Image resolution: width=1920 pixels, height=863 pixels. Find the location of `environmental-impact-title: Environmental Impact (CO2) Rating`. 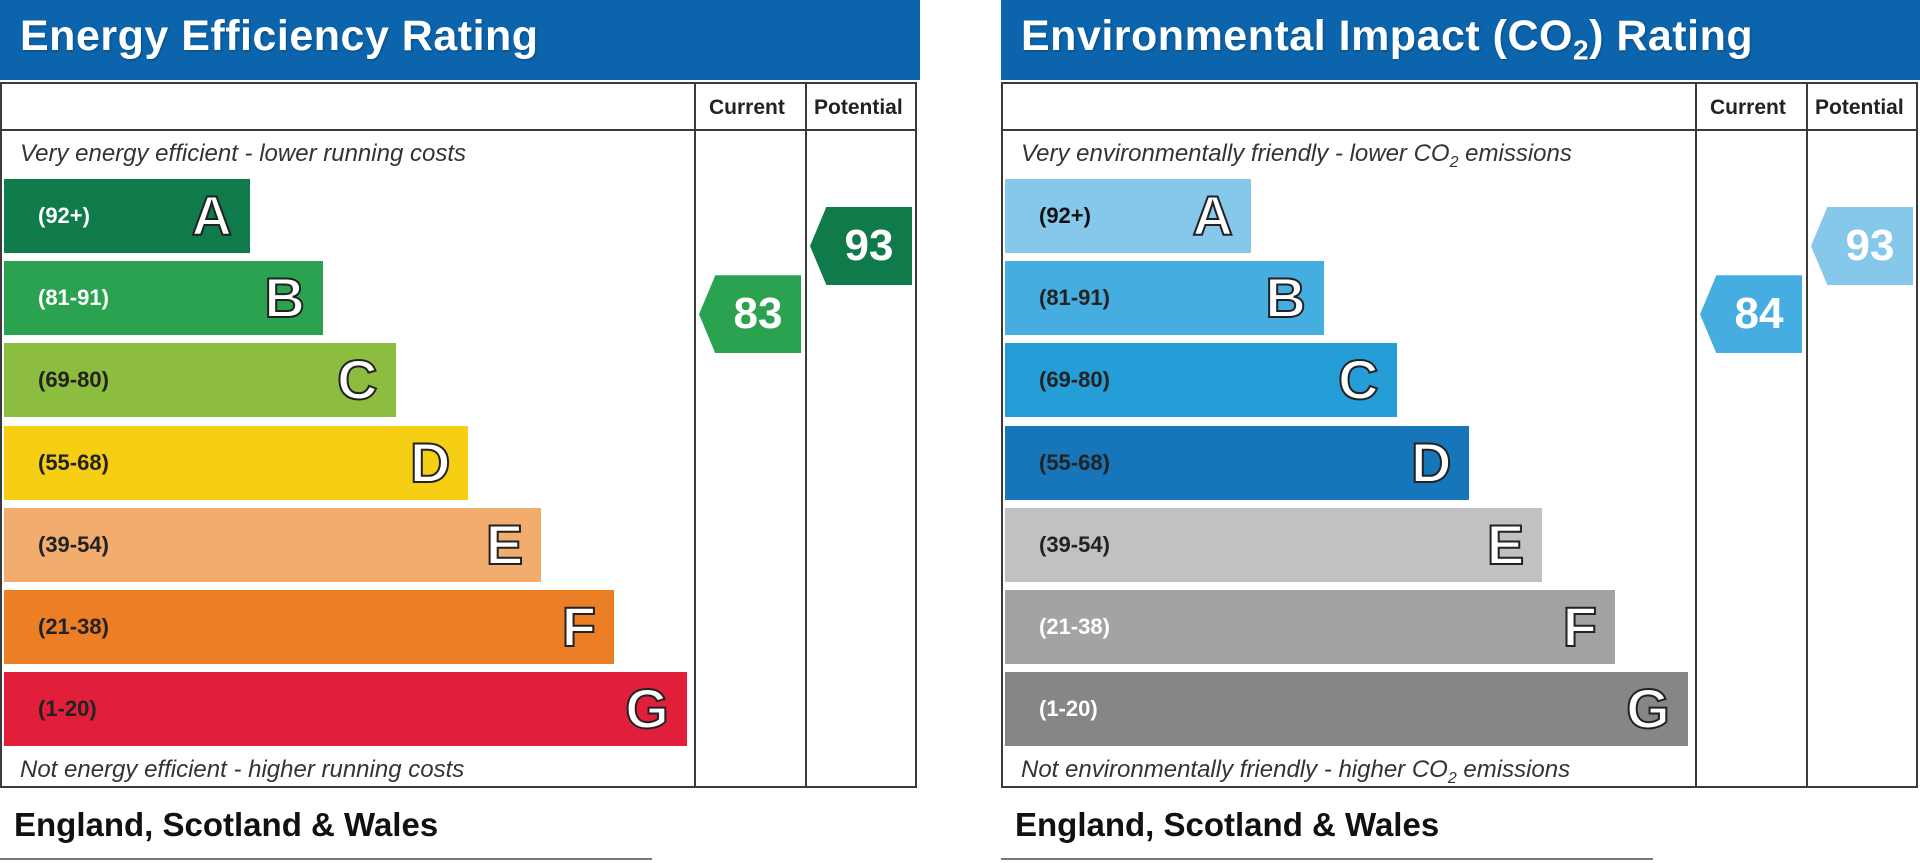

environmental-impact-title: Environmental Impact (CO2) Rating is located at coordinates (1387, 39).